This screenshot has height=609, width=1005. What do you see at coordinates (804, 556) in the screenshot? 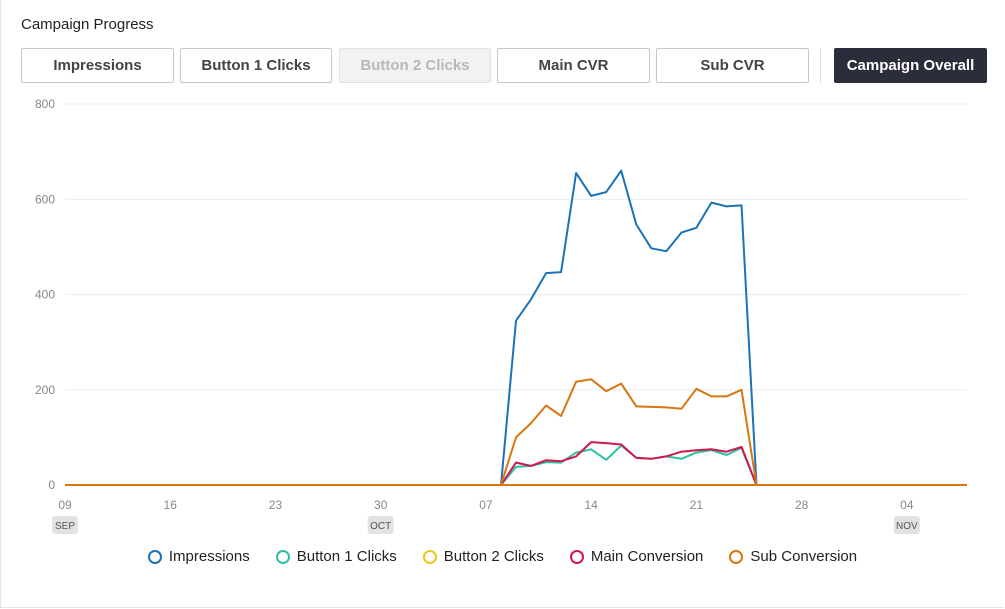
I see `legend-label: Sub Conversion` at bounding box center [804, 556].